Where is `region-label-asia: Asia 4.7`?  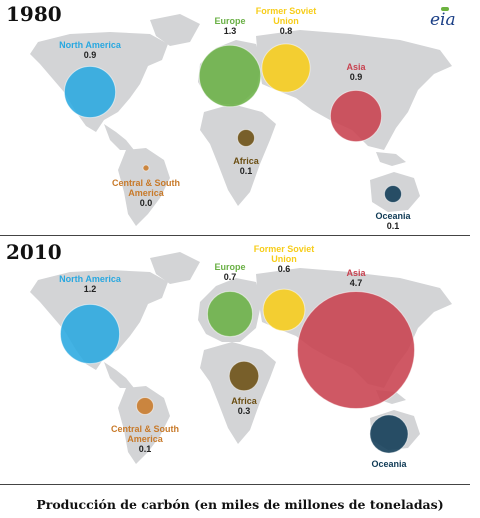
region-label-asia: Asia 4.7 is located at coordinates (356, 278).